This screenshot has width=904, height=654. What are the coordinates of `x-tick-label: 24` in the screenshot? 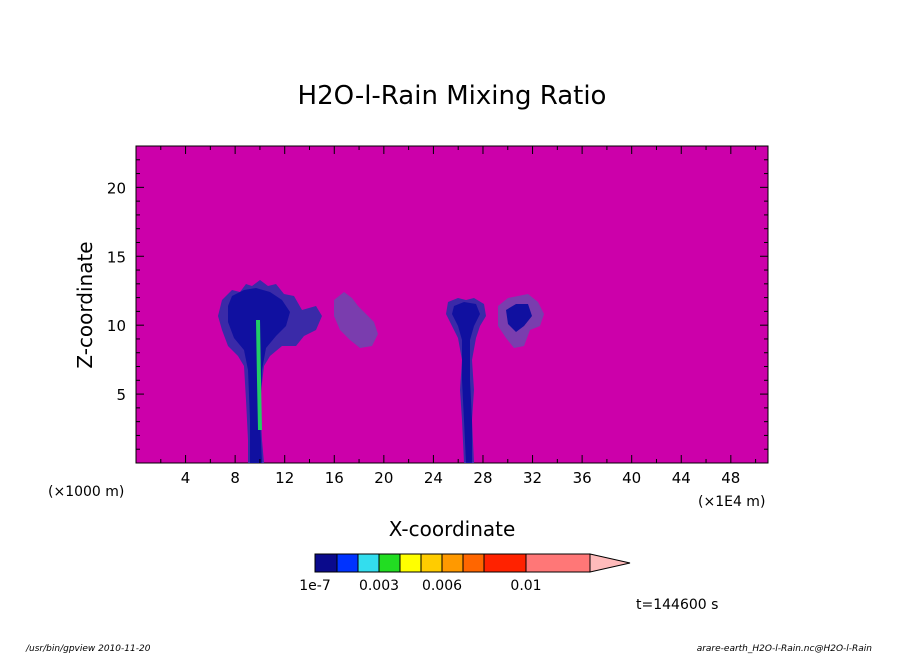 It's located at (433, 478).